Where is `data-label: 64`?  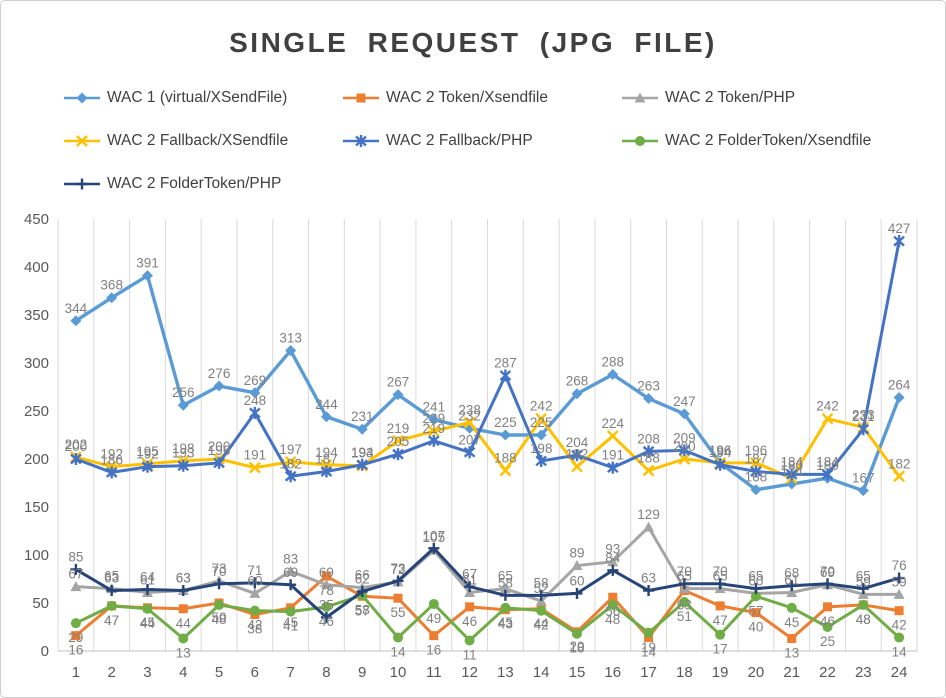
data-label: 64 is located at coordinates (148, 577).